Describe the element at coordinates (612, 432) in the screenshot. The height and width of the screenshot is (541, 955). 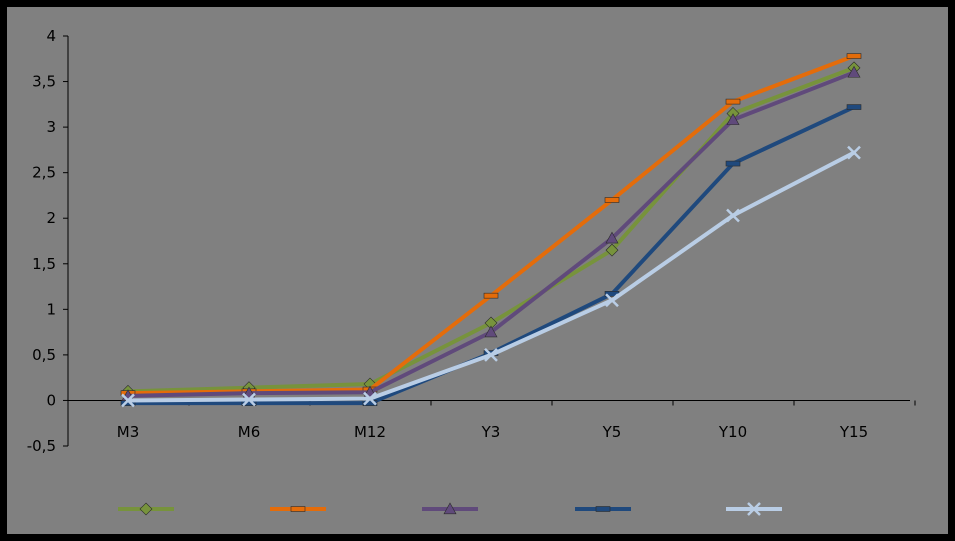
I see `x-tick-label: Y5` at that location.